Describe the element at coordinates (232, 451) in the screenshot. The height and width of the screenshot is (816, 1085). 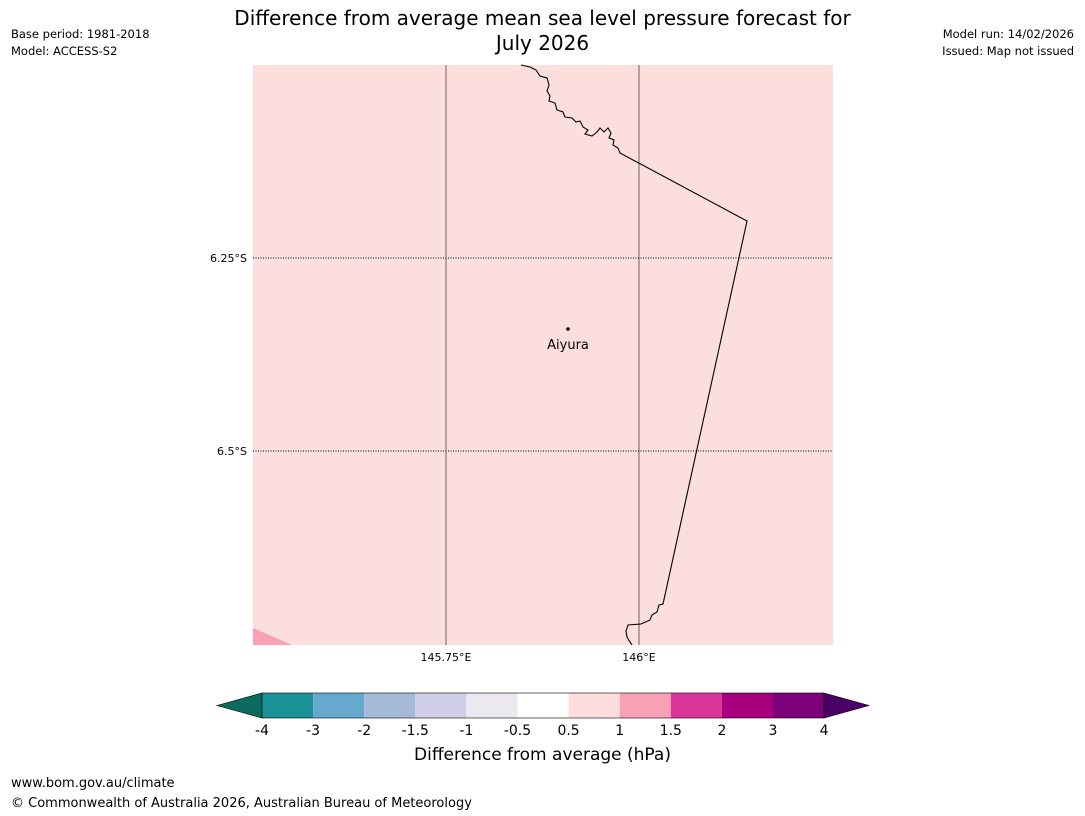
I see `lat-label-6-5: 6.5°S` at that location.